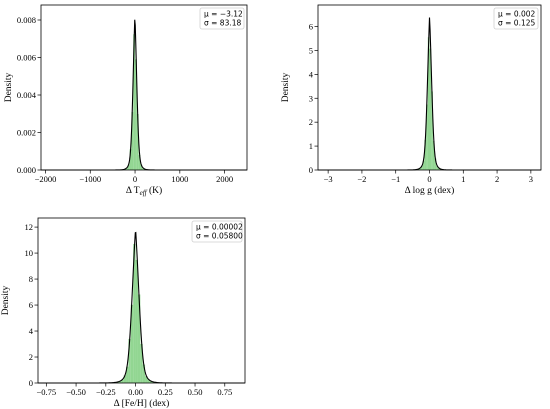 The width and height of the screenshot is (550, 409). What do you see at coordinates (311, 50) in the screenshot?
I see `y-tick-label: 5` at bounding box center [311, 50].